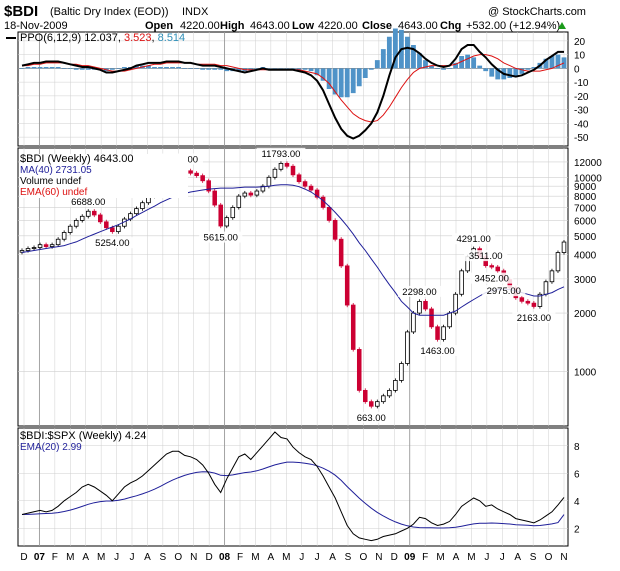  What do you see at coordinates (51, 447) in the screenshot?
I see `ratio-legend-ema: EMA(20) 2.99` at bounding box center [51, 447].